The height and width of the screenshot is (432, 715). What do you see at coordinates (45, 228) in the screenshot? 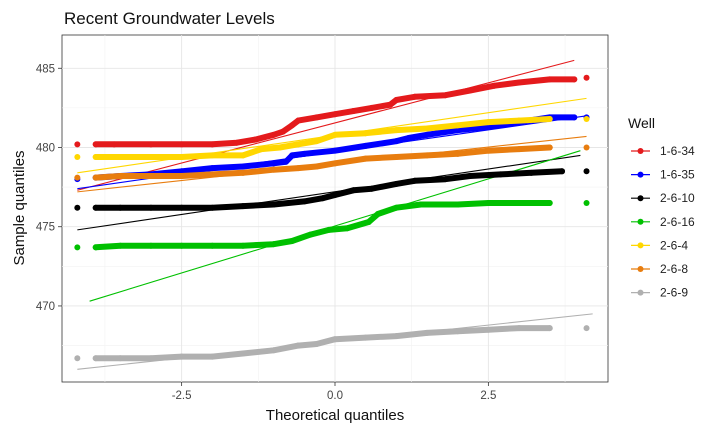
I see `y-tick-label: 475` at bounding box center [45, 228].